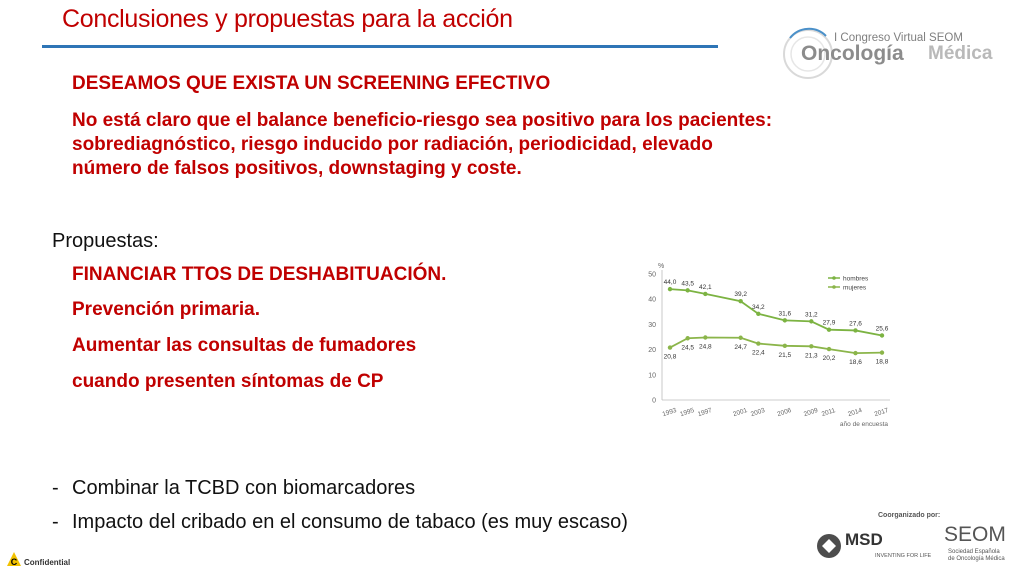  What do you see at coordinates (380, 46) in the screenshot?
I see `title-underline` at bounding box center [380, 46].